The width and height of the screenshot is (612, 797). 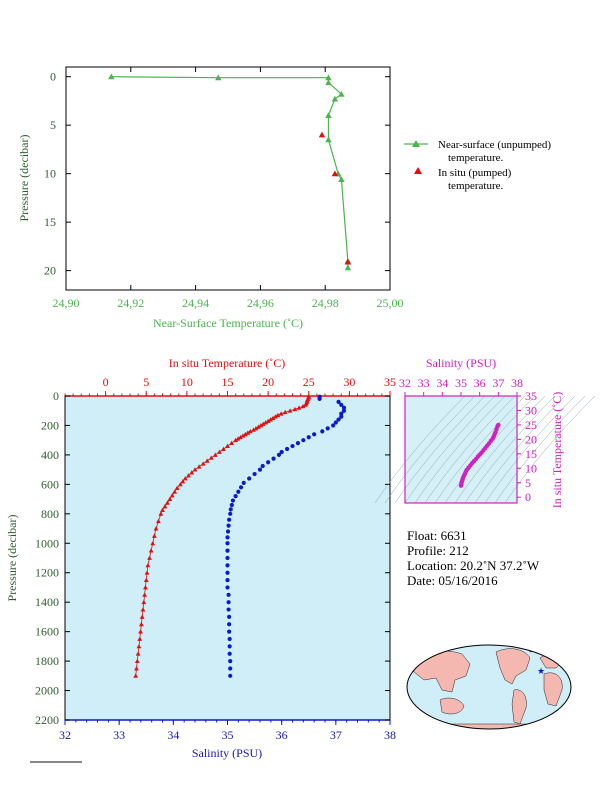 I want to click on pressure-tick-label: 1800, so click(x=47, y=661).